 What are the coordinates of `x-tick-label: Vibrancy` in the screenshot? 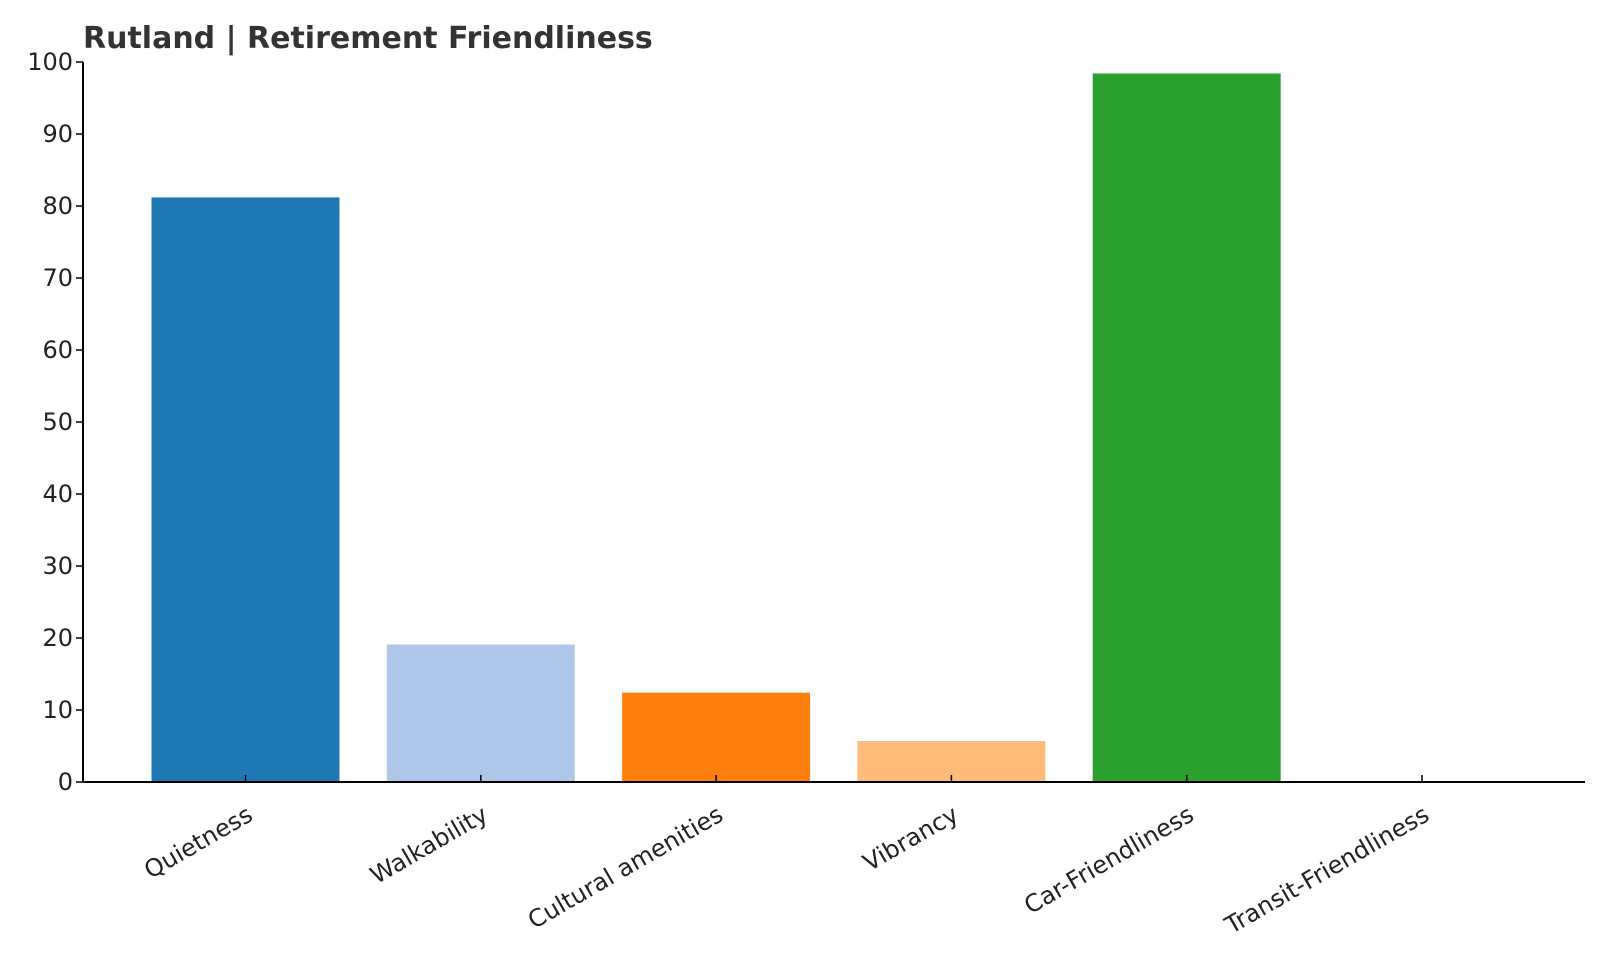 It's located at (910, 838).